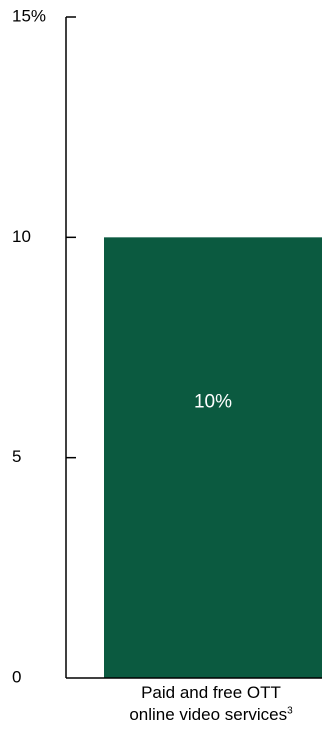  What do you see at coordinates (29, 15) in the screenshot?
I see `y-tick-label: 15%` at bounding box center [29, 15].